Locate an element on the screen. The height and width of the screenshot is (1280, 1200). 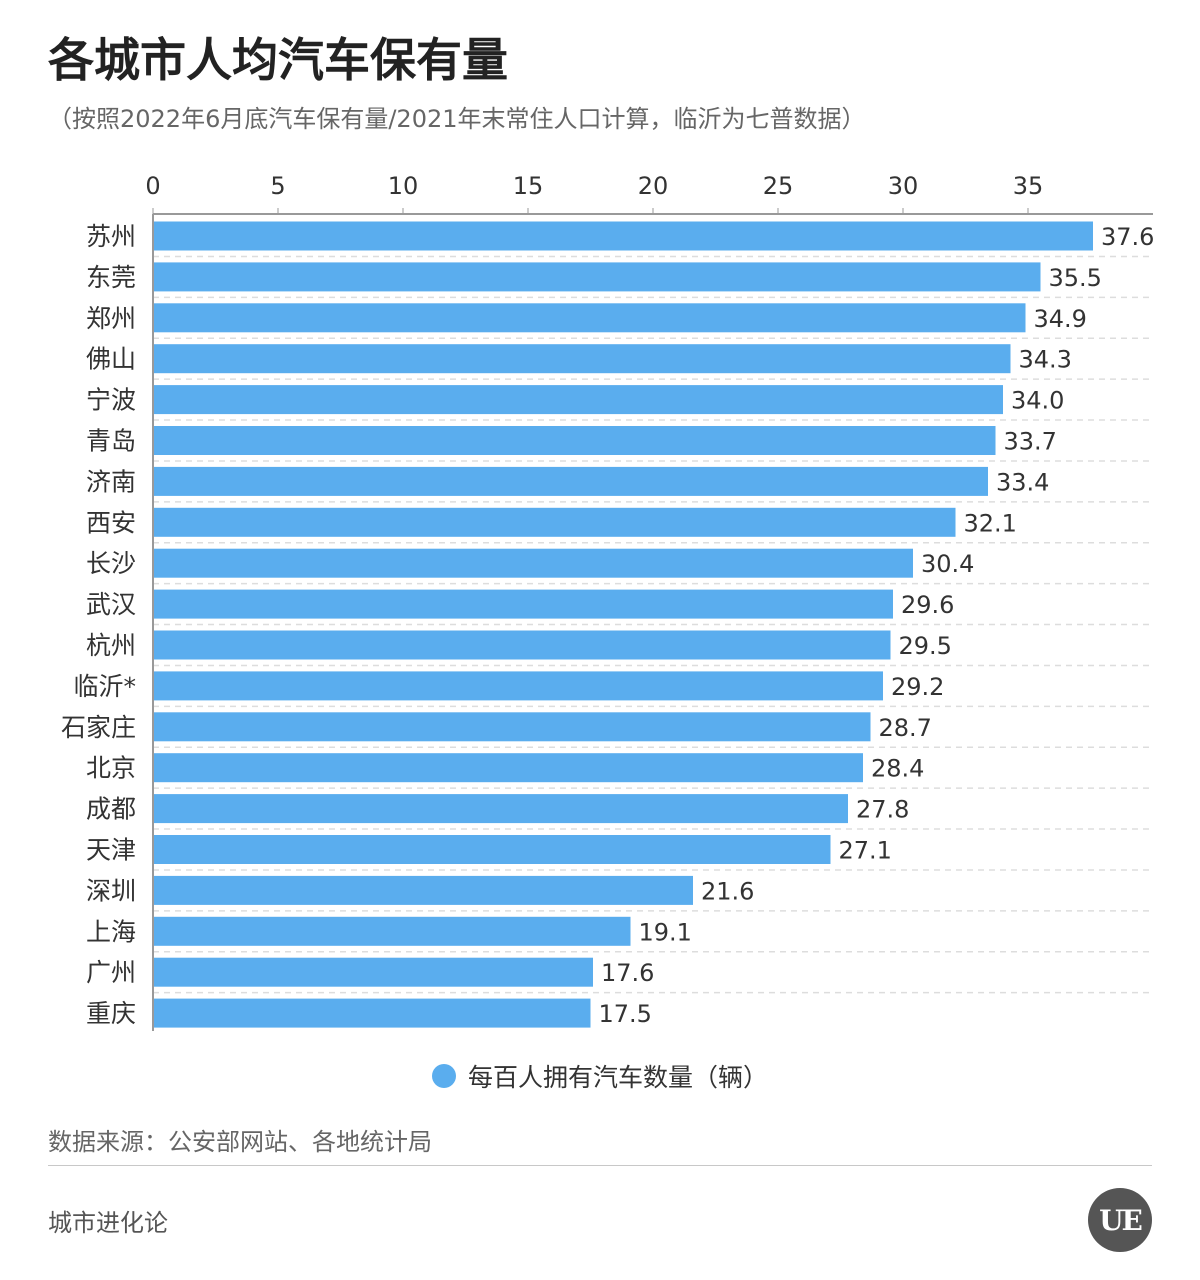
category-label: 东莞 is located at coordinates (111, 277).